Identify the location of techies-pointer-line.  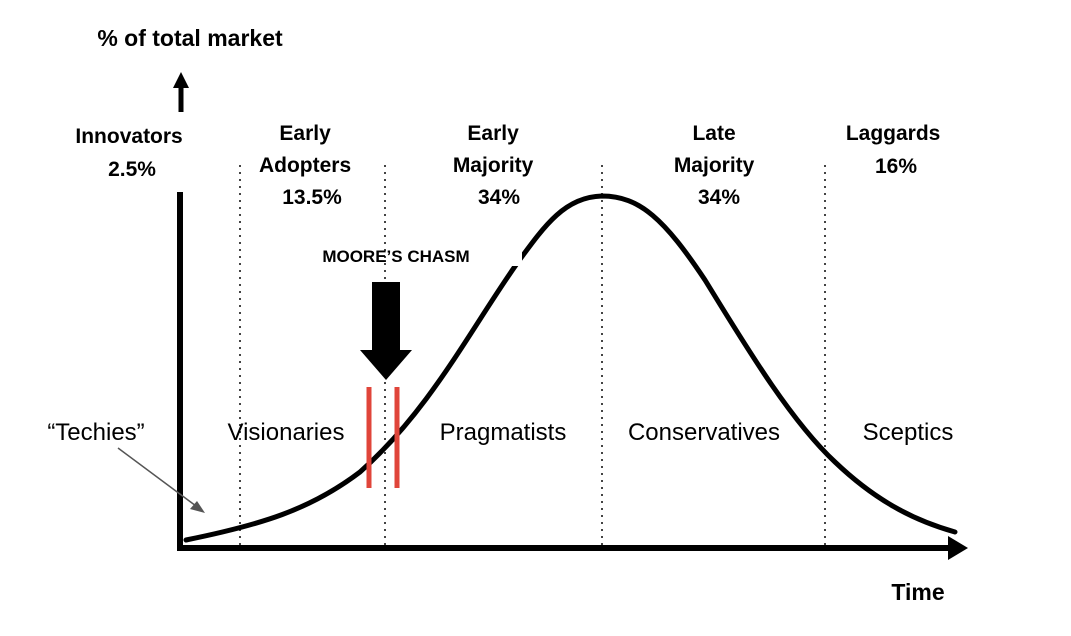
(157, 477).